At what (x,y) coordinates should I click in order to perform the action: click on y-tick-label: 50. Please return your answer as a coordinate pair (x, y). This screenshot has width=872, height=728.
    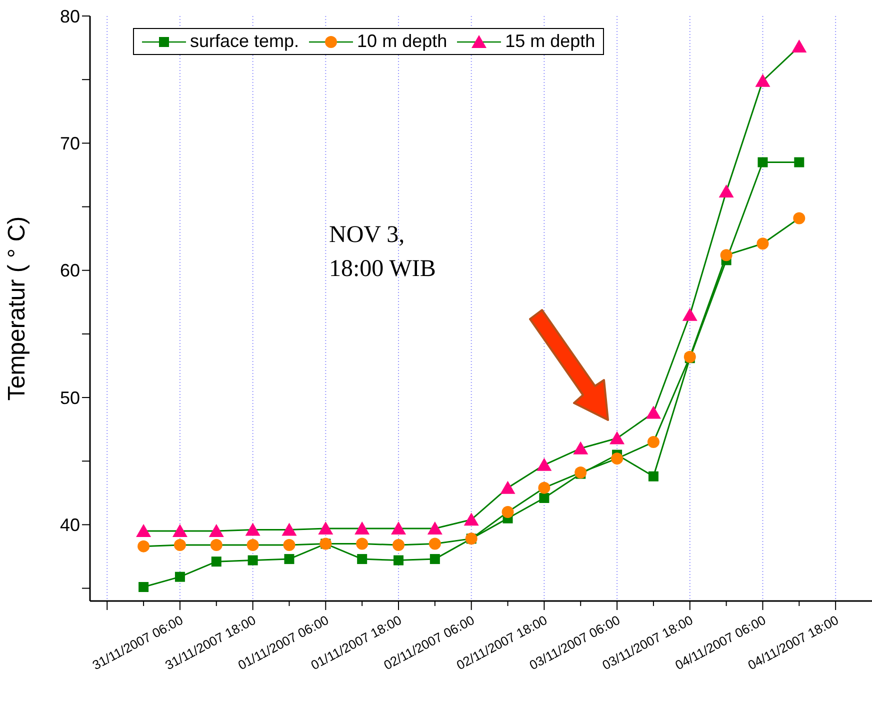
    Looking at the image, I should click on (70, 398).